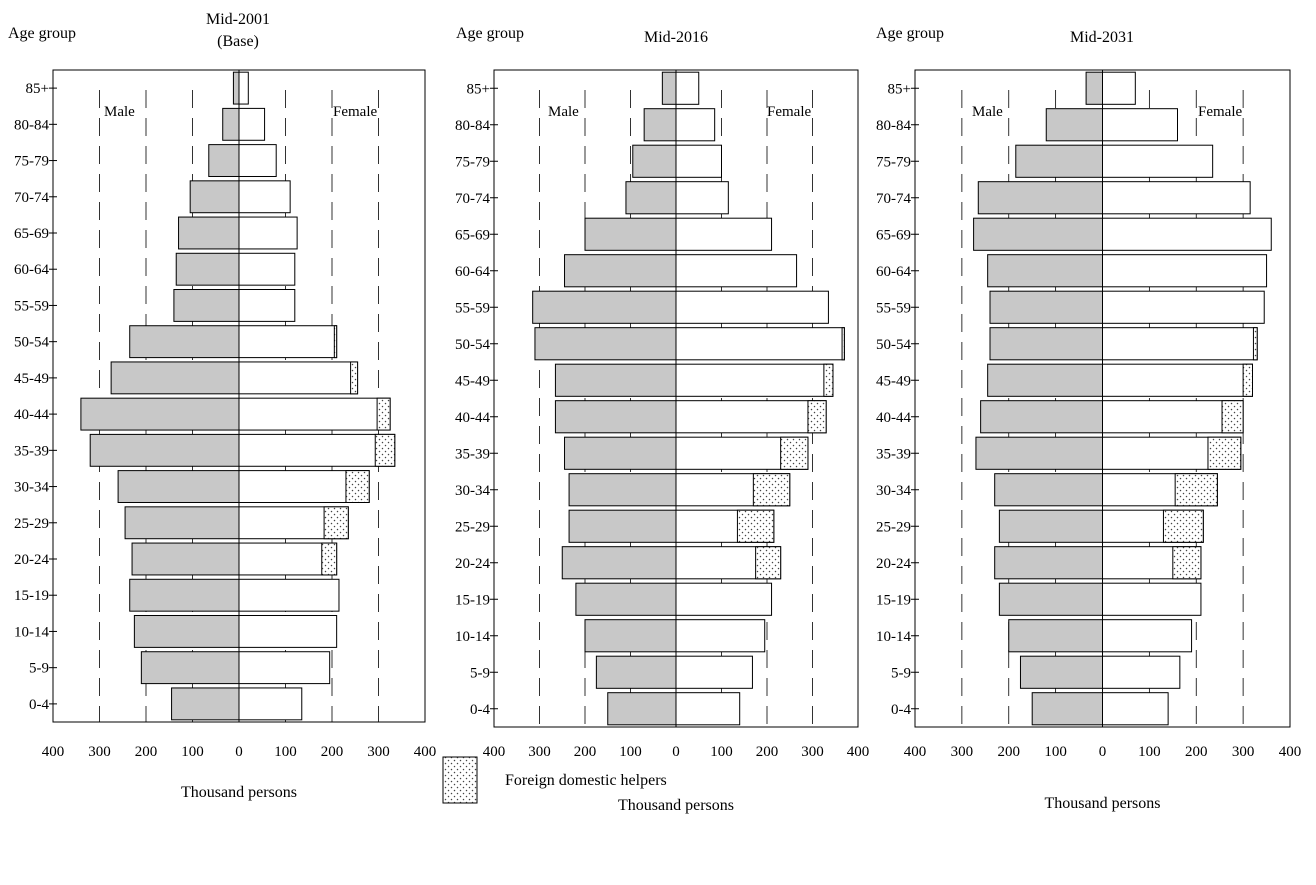 Image resolution: width=1316 pixels, height=885 pixels. Describe the element at coordinates (893, 418) in the screenshot. I see `age-label: 40-44` at that location.